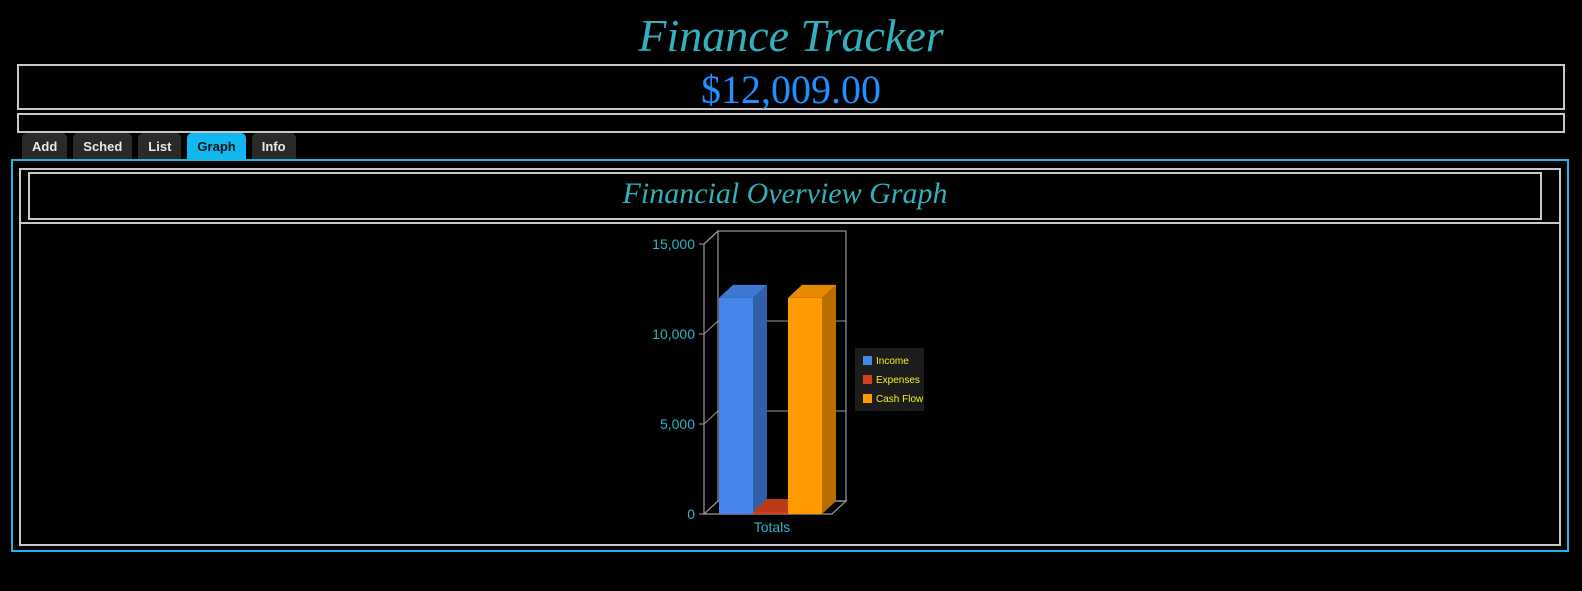 Image resolution: width=1582 pixels, height=591 pixels. I want to click on status-bar, so click(791, 123).